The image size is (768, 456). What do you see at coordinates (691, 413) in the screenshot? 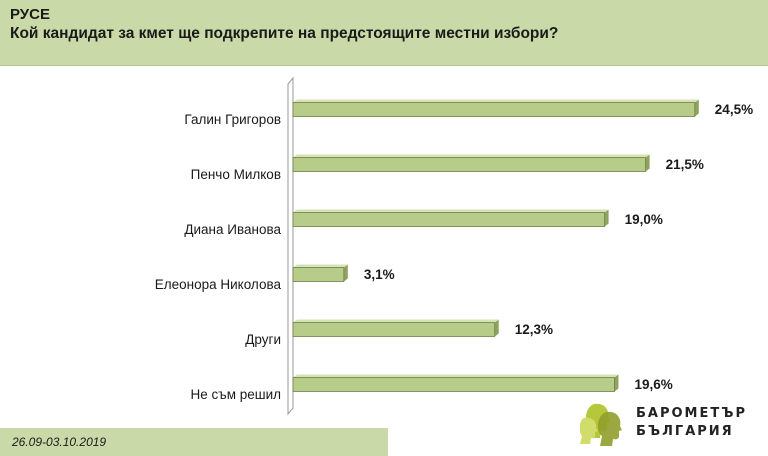
I see `logo-text-barometer: БАРОМЕТЪР` at bounding box center [691, 413].